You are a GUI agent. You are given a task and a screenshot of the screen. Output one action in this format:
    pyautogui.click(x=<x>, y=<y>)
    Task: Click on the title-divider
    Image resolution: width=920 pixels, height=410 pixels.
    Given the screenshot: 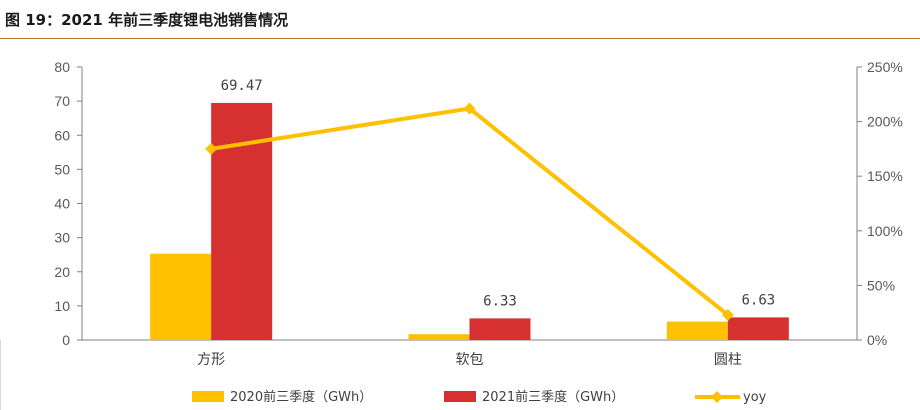 What is the action you would take?
    pyautogui.click(x=460, y=38)
    